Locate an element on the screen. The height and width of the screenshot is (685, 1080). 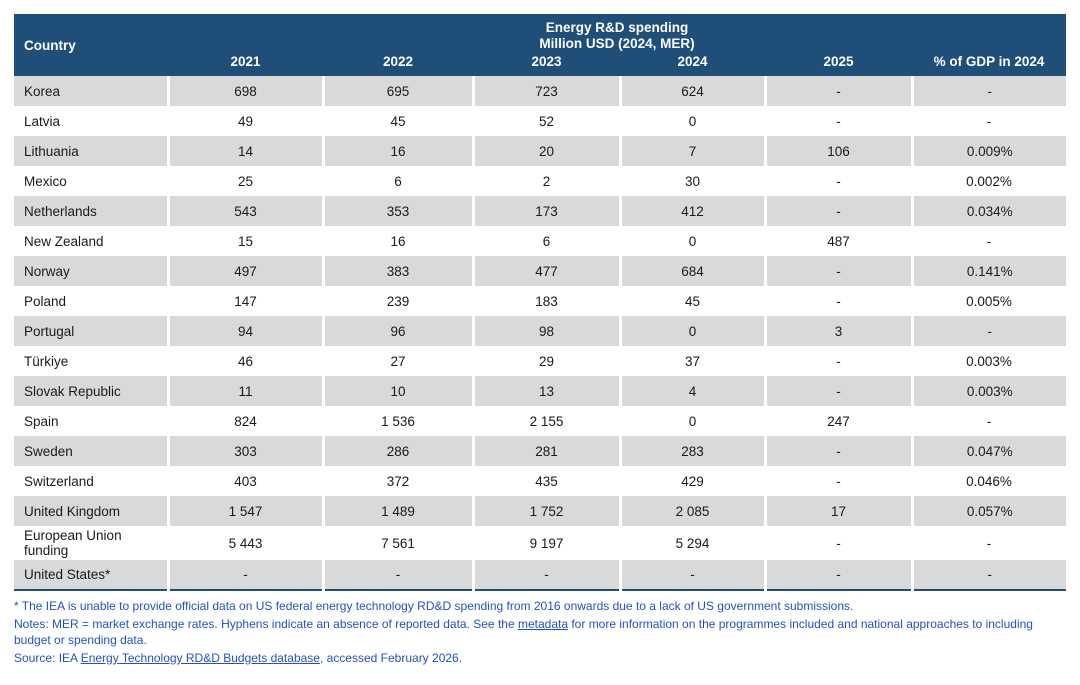
country-cell: Türkiye is located at coordinates (91, 361).